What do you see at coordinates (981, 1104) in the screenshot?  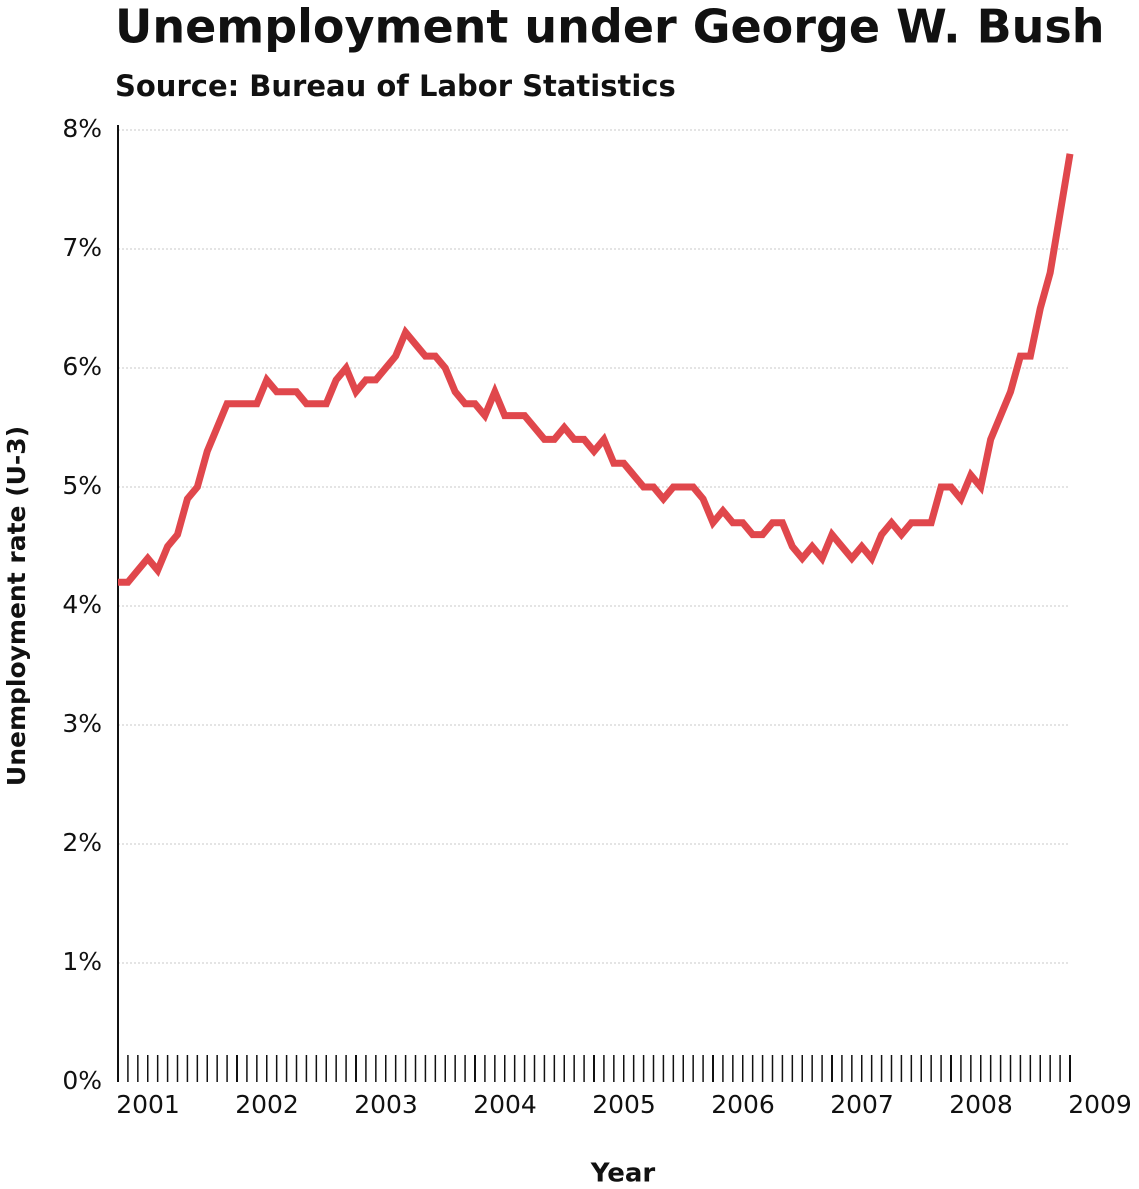 I see `x-tick-label: 2008` at bounding box center [981, 1104].